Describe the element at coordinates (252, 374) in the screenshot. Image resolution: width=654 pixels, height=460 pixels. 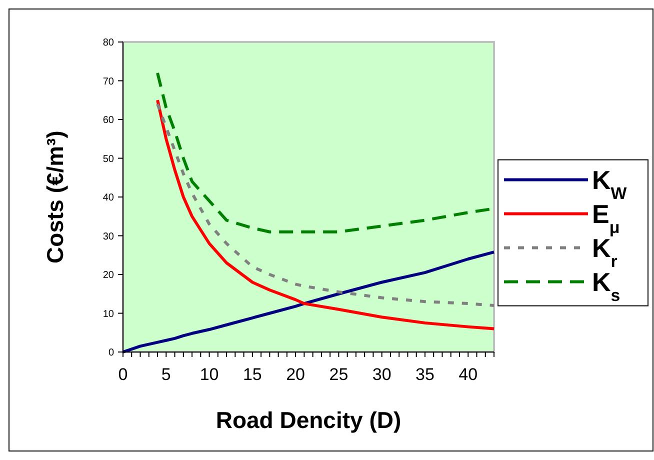
I see `x-tick-label: 15` at that location.